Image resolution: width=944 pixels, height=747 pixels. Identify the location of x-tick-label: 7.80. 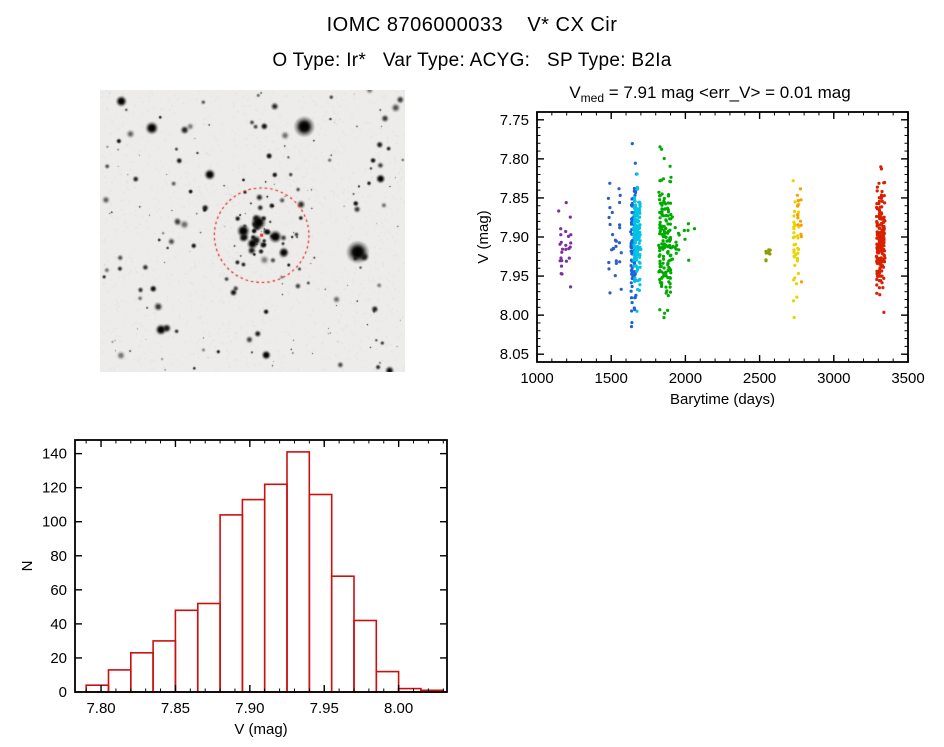
(100, 708).